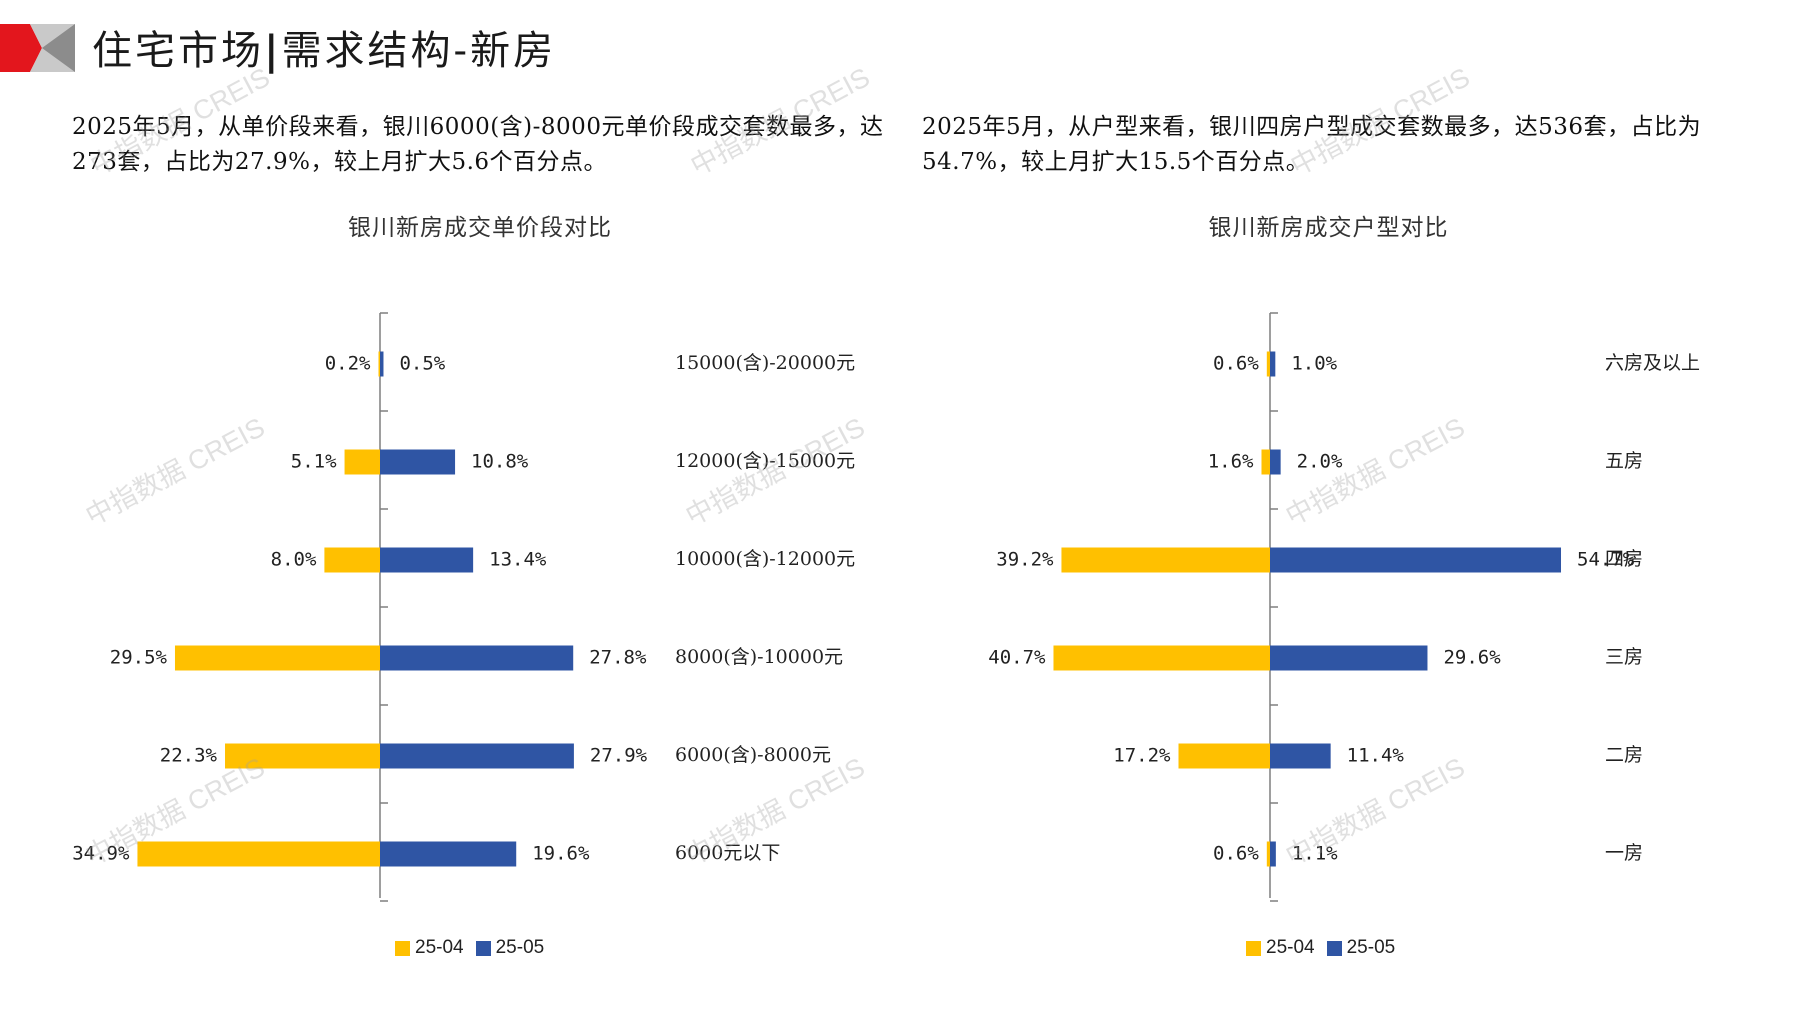  What do you see at coordinates (139, 658) in the screenshot?
I see `data-label-prev: 29.5%` at bounding box center [139, 658].